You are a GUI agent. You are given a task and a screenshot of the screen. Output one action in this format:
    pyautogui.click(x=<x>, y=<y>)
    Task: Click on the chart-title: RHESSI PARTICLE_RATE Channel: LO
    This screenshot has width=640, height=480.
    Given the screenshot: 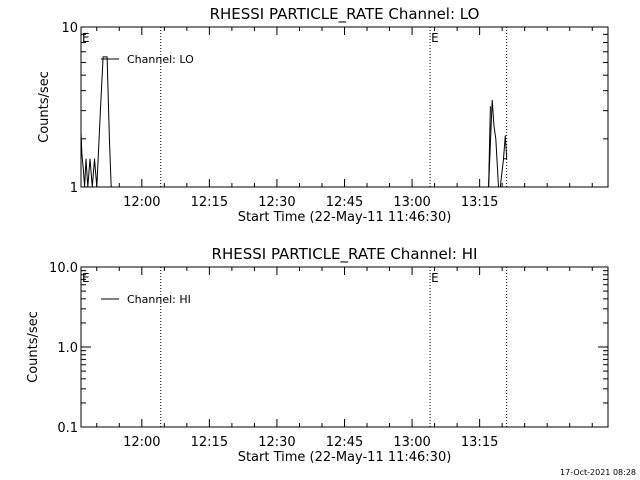 What is the action you would take?
    pyautogui.click(x=345, y=14)
    